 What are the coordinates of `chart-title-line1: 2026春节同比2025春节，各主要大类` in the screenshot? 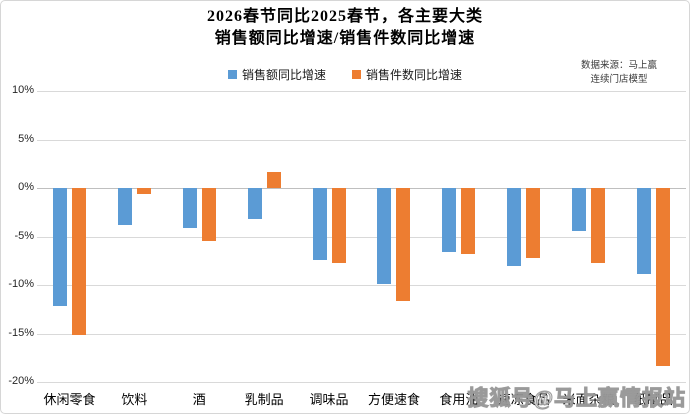 It's located at (344, 16).